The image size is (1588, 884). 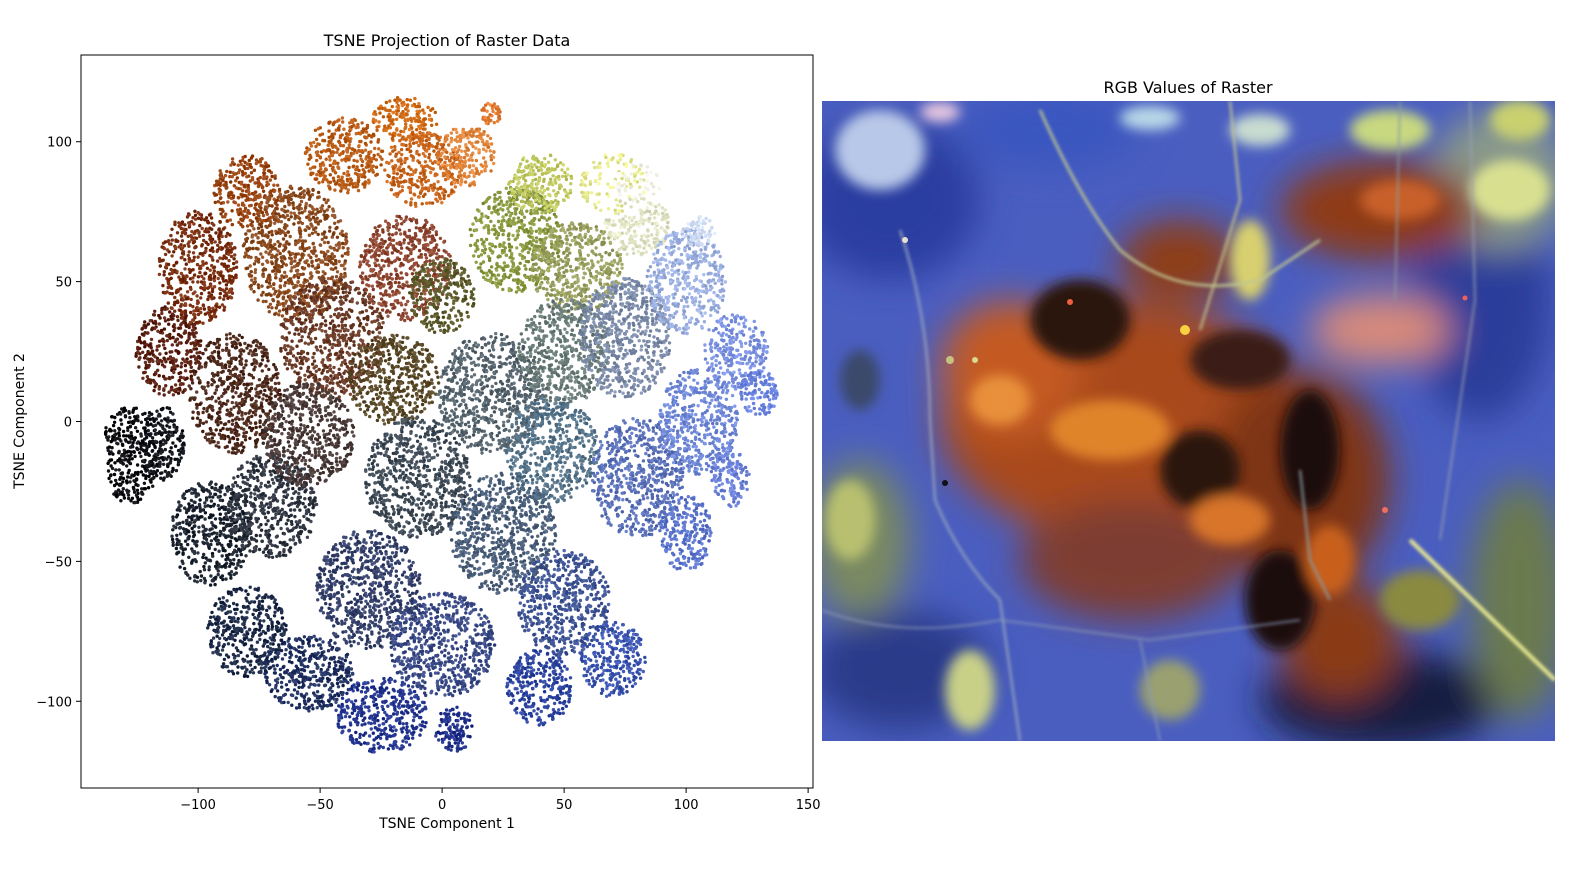 I want to click on scatter-title: TSNE Projection of Raster Data, so click(x=447, y=40).